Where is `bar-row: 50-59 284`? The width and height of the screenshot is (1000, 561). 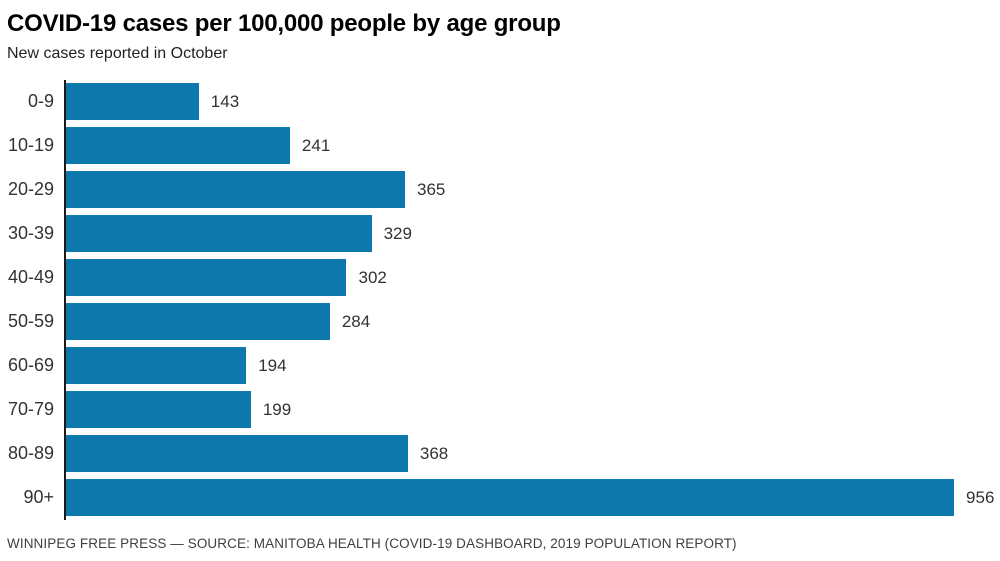
bar-row: 50-59 284 is located at coordinates (499, 321).